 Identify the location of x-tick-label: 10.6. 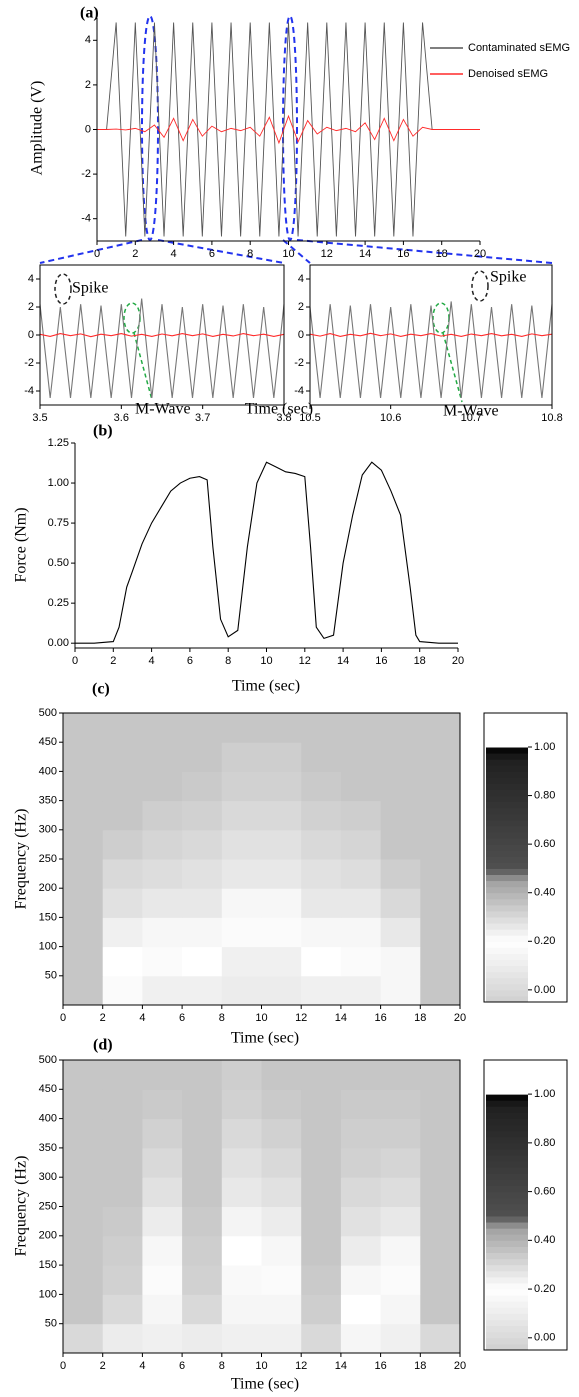
(390, 418).